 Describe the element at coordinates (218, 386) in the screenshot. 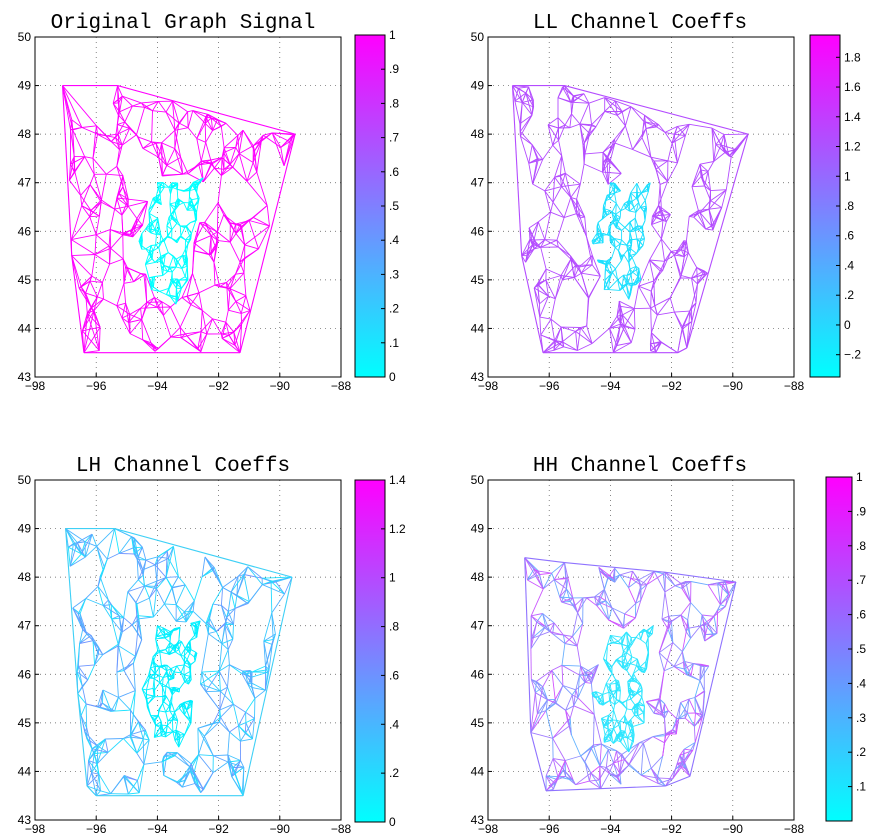

I see `x-tick-label: −92` at that location.